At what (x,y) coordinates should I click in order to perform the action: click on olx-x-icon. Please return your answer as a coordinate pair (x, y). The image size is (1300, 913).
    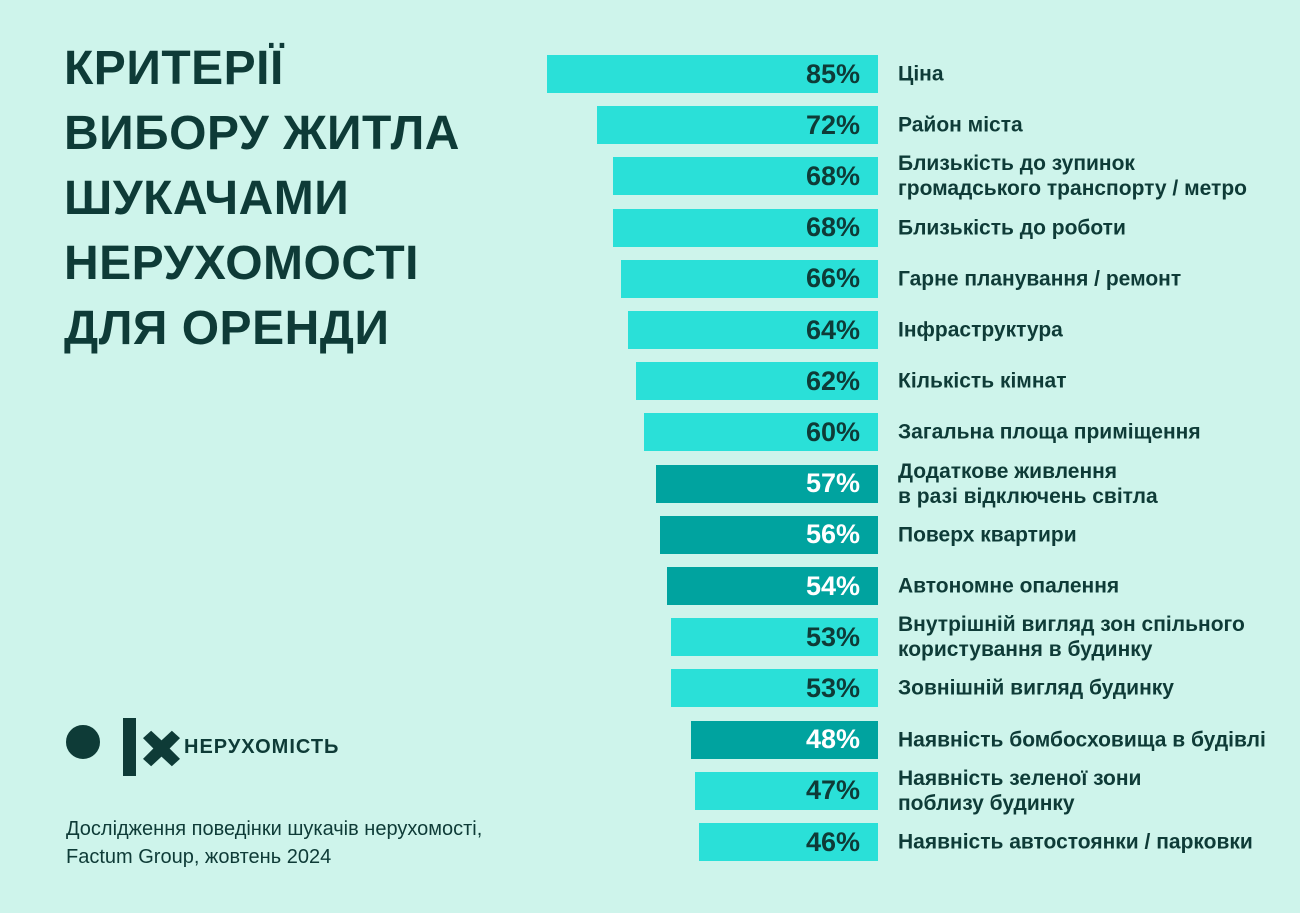
    Looking at the image, I should click on (161, 748).